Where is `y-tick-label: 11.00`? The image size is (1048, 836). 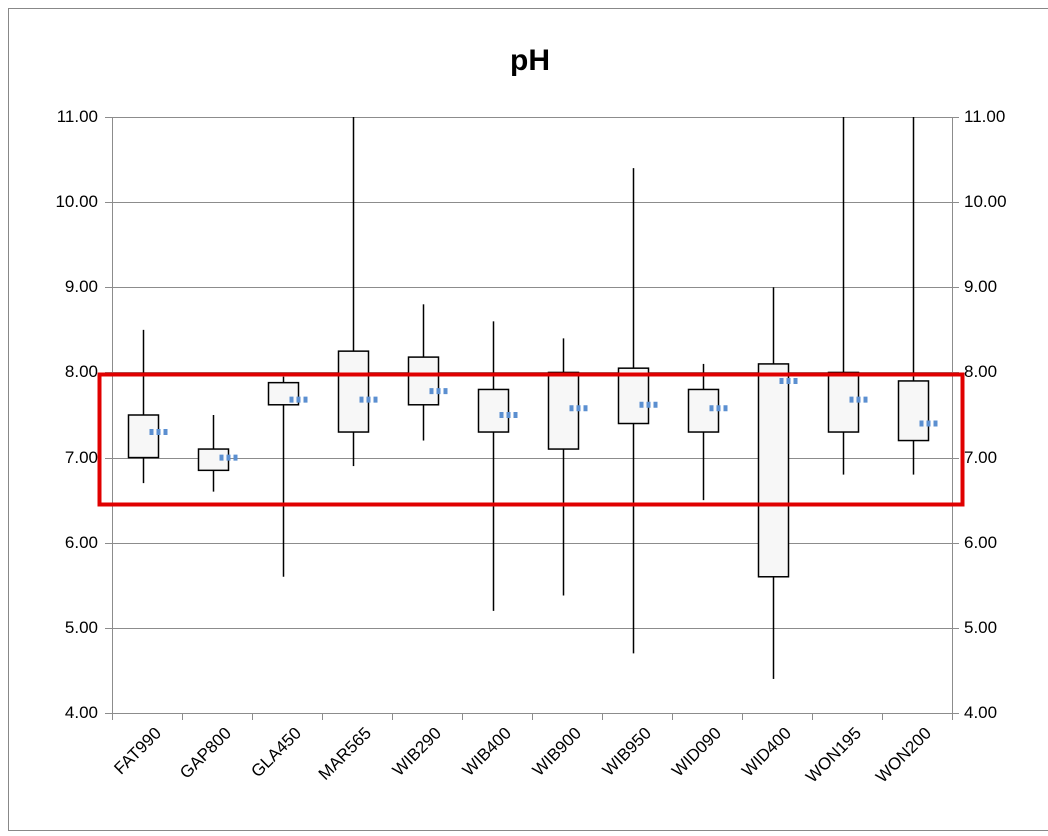
y-tick-label: 11.00 is located at coordinates (77, 116).